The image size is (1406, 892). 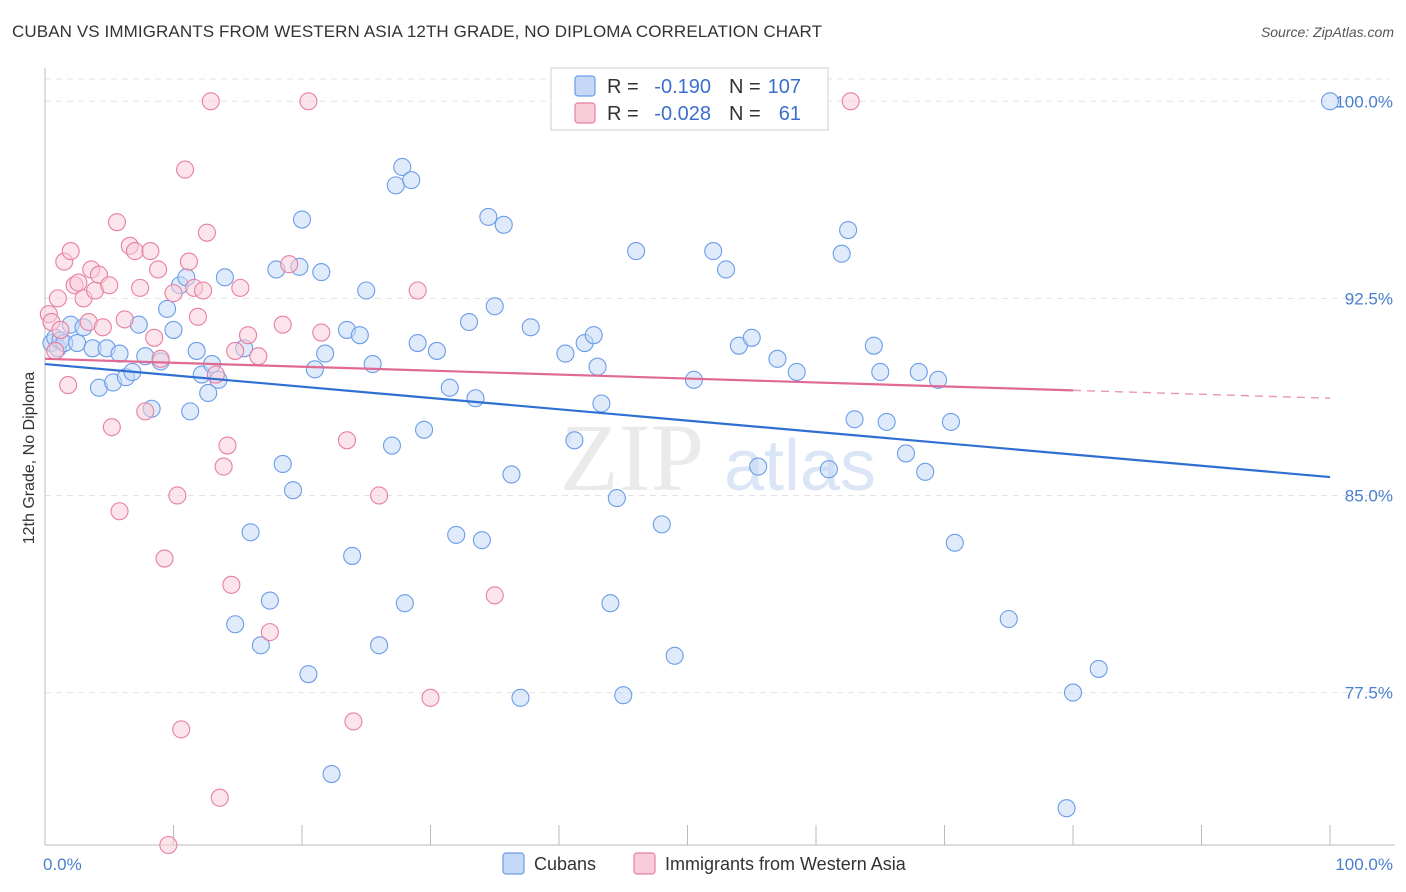 I want to click on legend-box, so click(x=689, y=99).